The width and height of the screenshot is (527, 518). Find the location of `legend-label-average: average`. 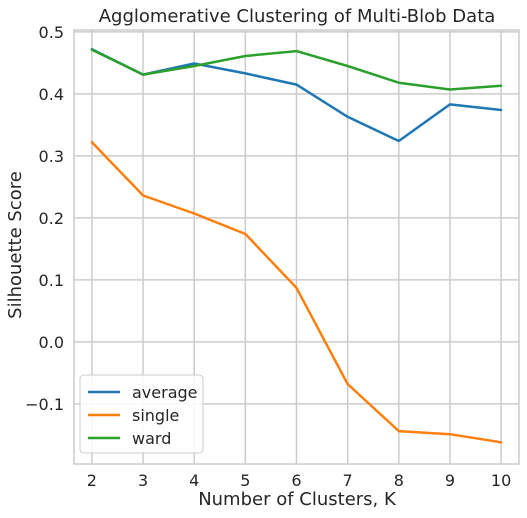

legend-label-average: average is located at coordinates (165, 392).